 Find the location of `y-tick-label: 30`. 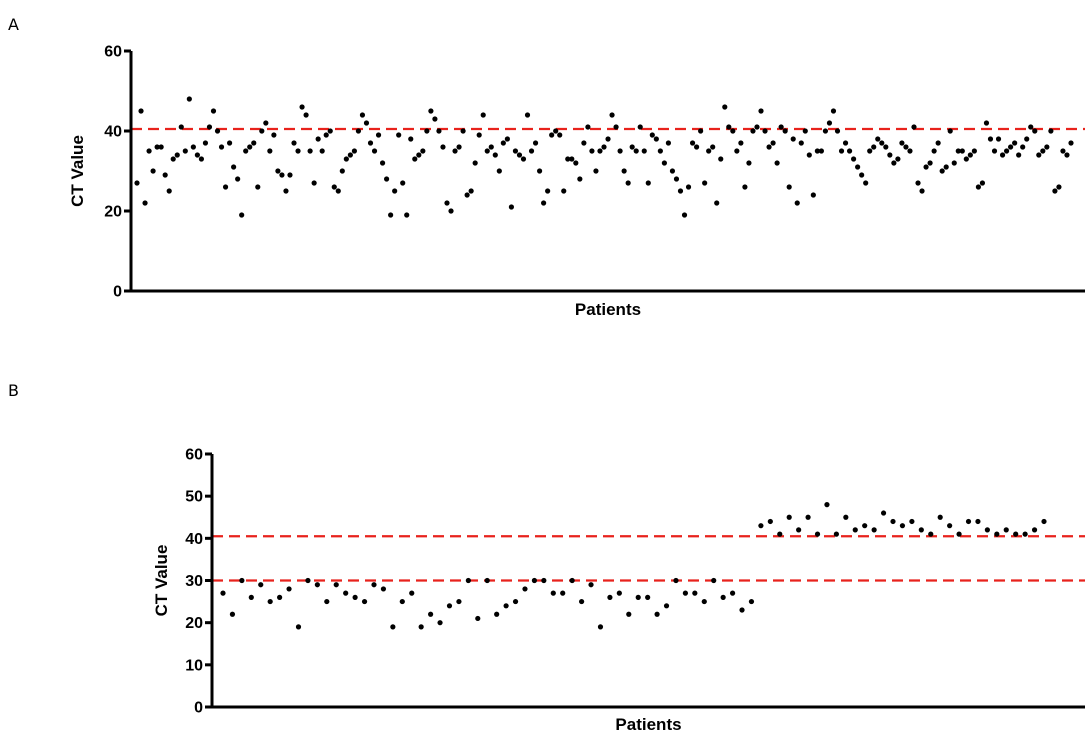

y-tick-label: 30 is located at coordinates (194, 581).